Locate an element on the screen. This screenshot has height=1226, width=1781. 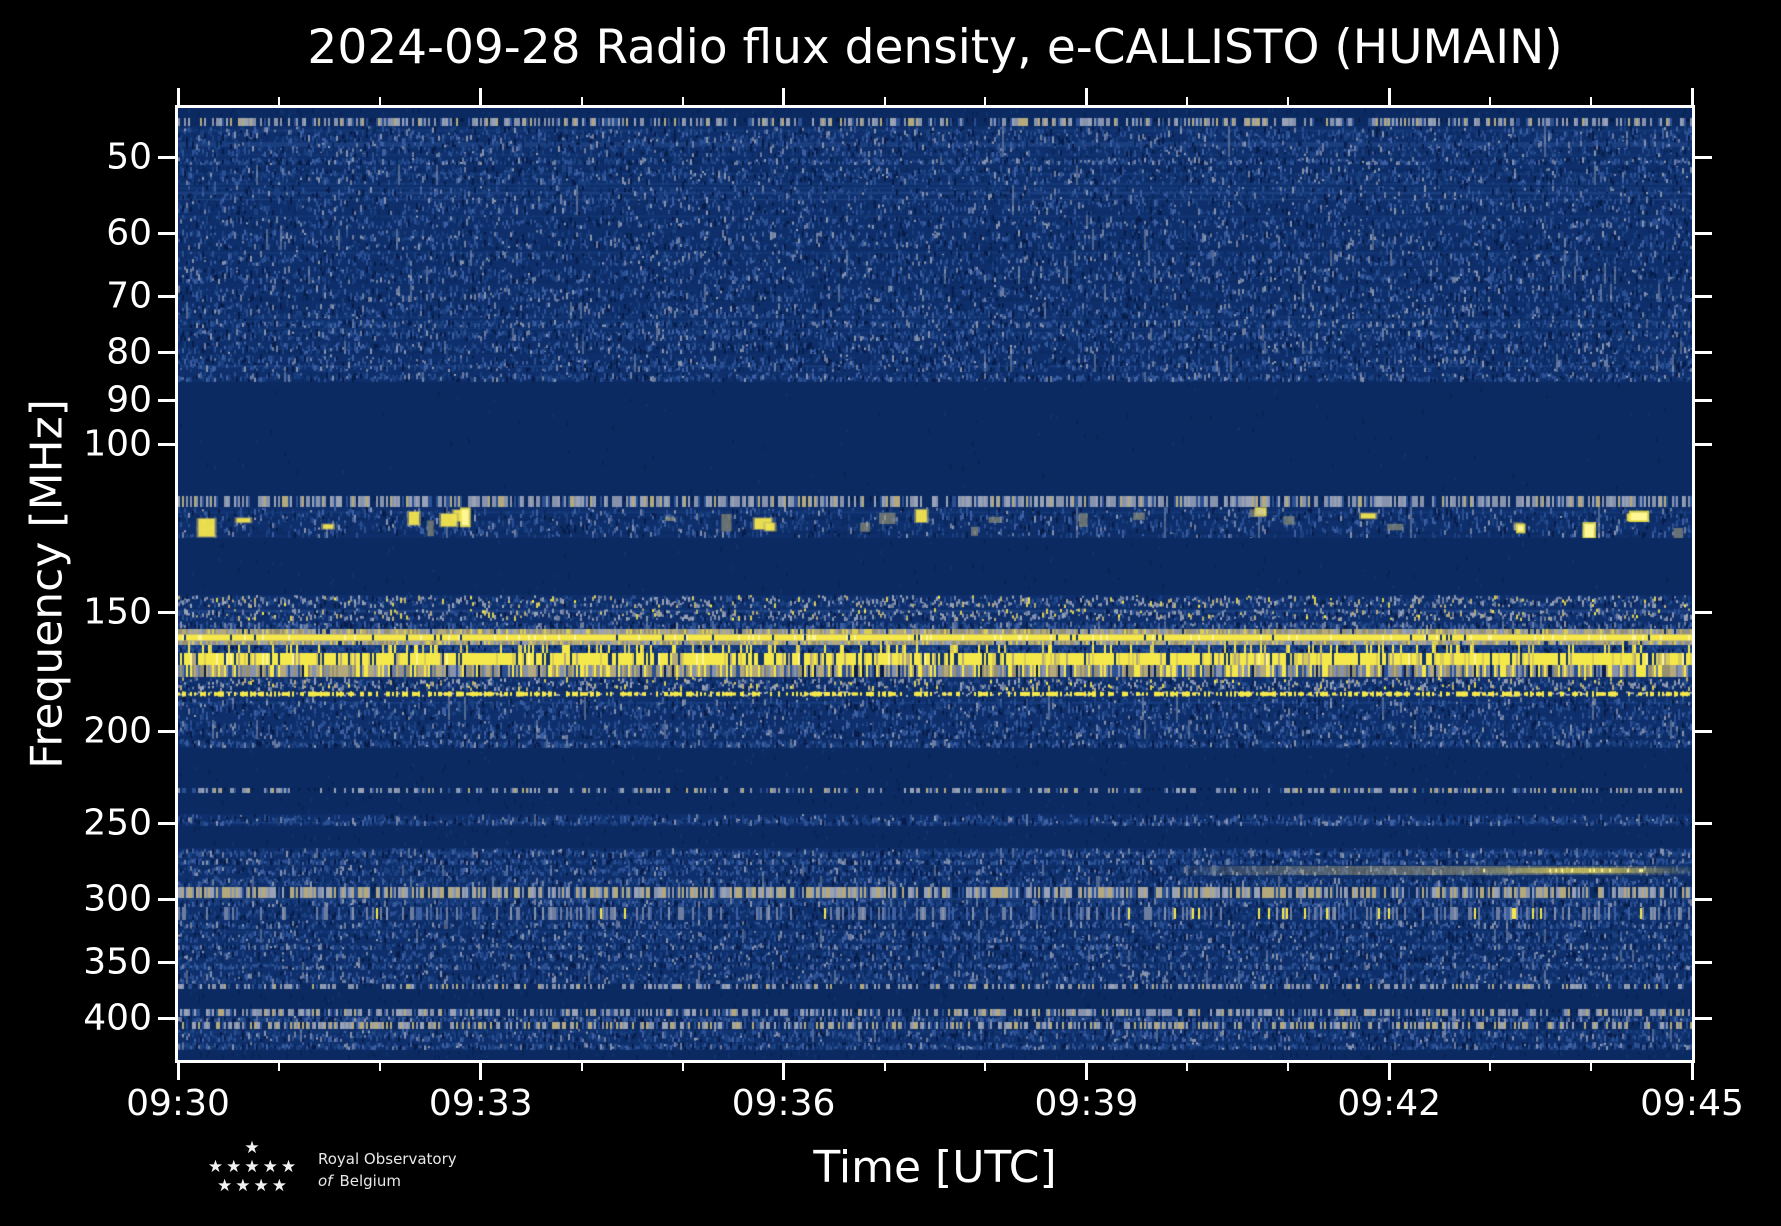
rob-logo-line2-prefix: of is located at coordinates (325, 1181).